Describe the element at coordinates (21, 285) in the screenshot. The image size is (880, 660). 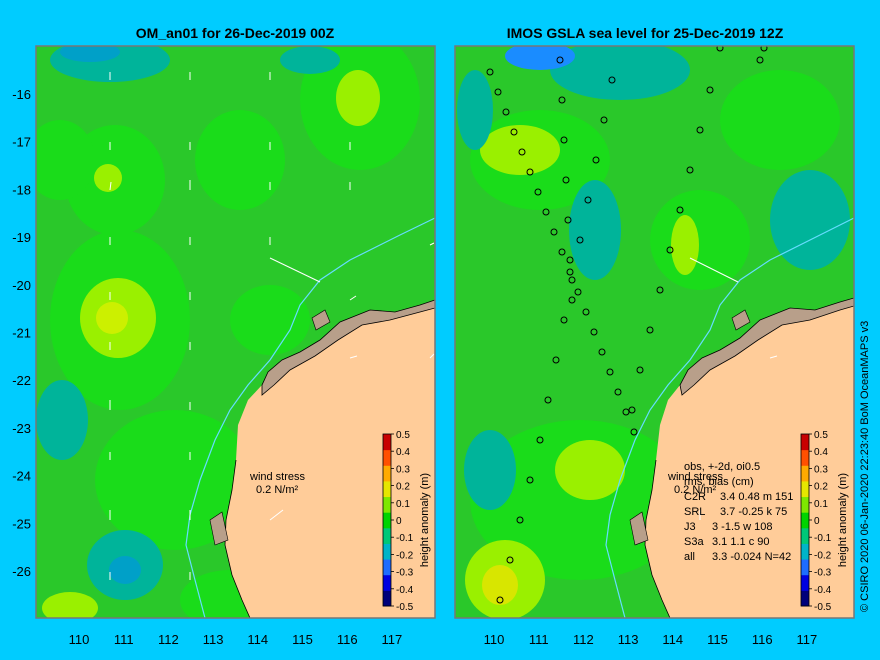
I see `lat-tick-label: -20` at that location.